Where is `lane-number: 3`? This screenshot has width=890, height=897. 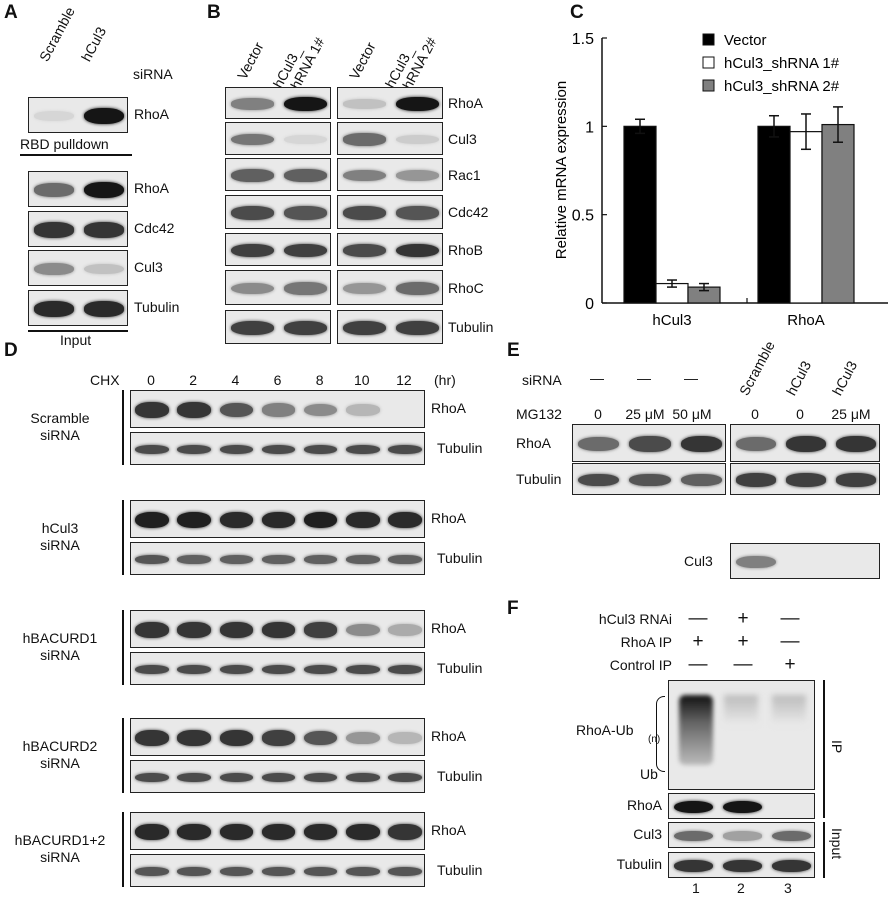 lane-number: 3 is located at coordinates (788, 888).